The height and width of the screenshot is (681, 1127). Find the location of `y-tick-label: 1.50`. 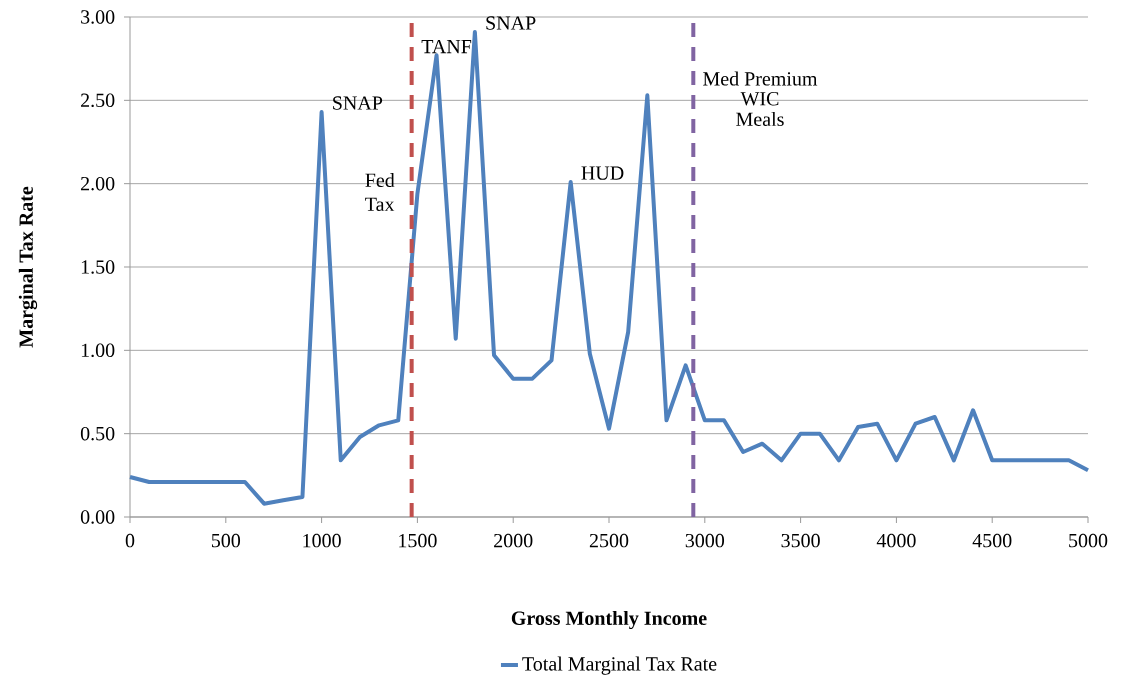

y-tick-label: 1.50 is located at coordinates (98, 267).